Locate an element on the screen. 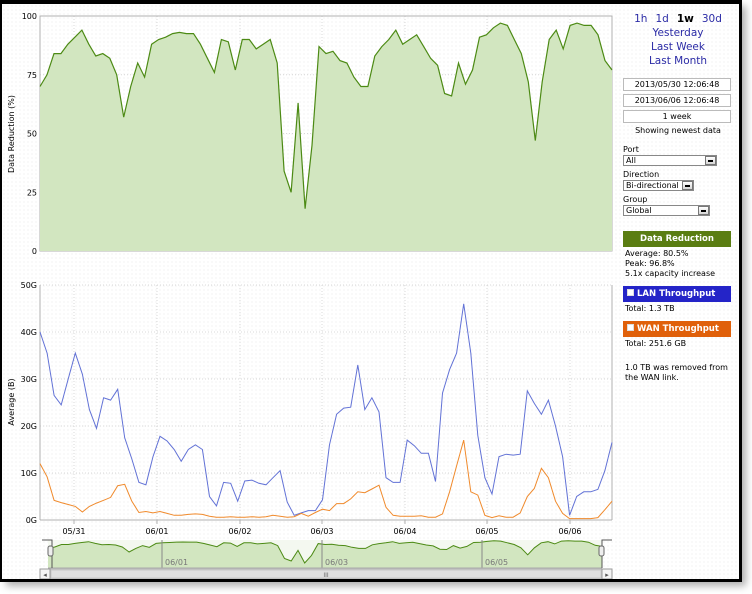  svg-text: 05/31 is located at coordinates (73, 531).